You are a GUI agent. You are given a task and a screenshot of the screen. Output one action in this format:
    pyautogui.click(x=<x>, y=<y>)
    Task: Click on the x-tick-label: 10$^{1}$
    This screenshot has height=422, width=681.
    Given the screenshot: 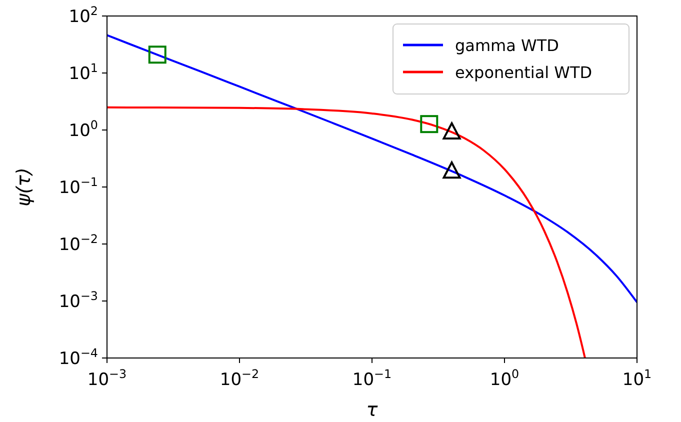 What is the action you would take?
    pyautogui.click(x=637, y=378)
    